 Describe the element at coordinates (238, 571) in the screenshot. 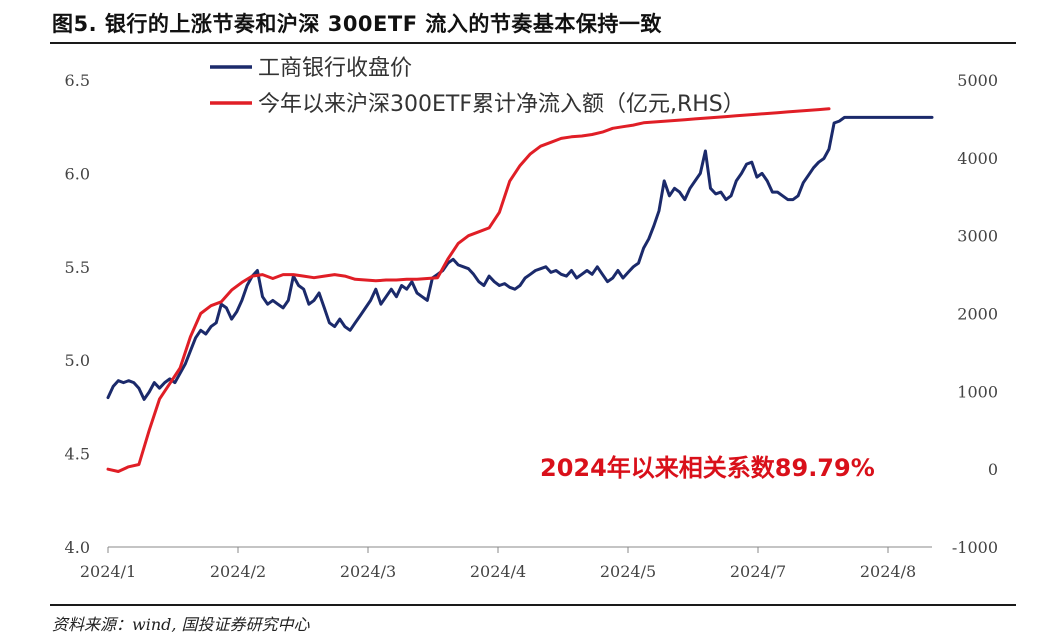

I see `x-tick-label: 2024/2` at that location.